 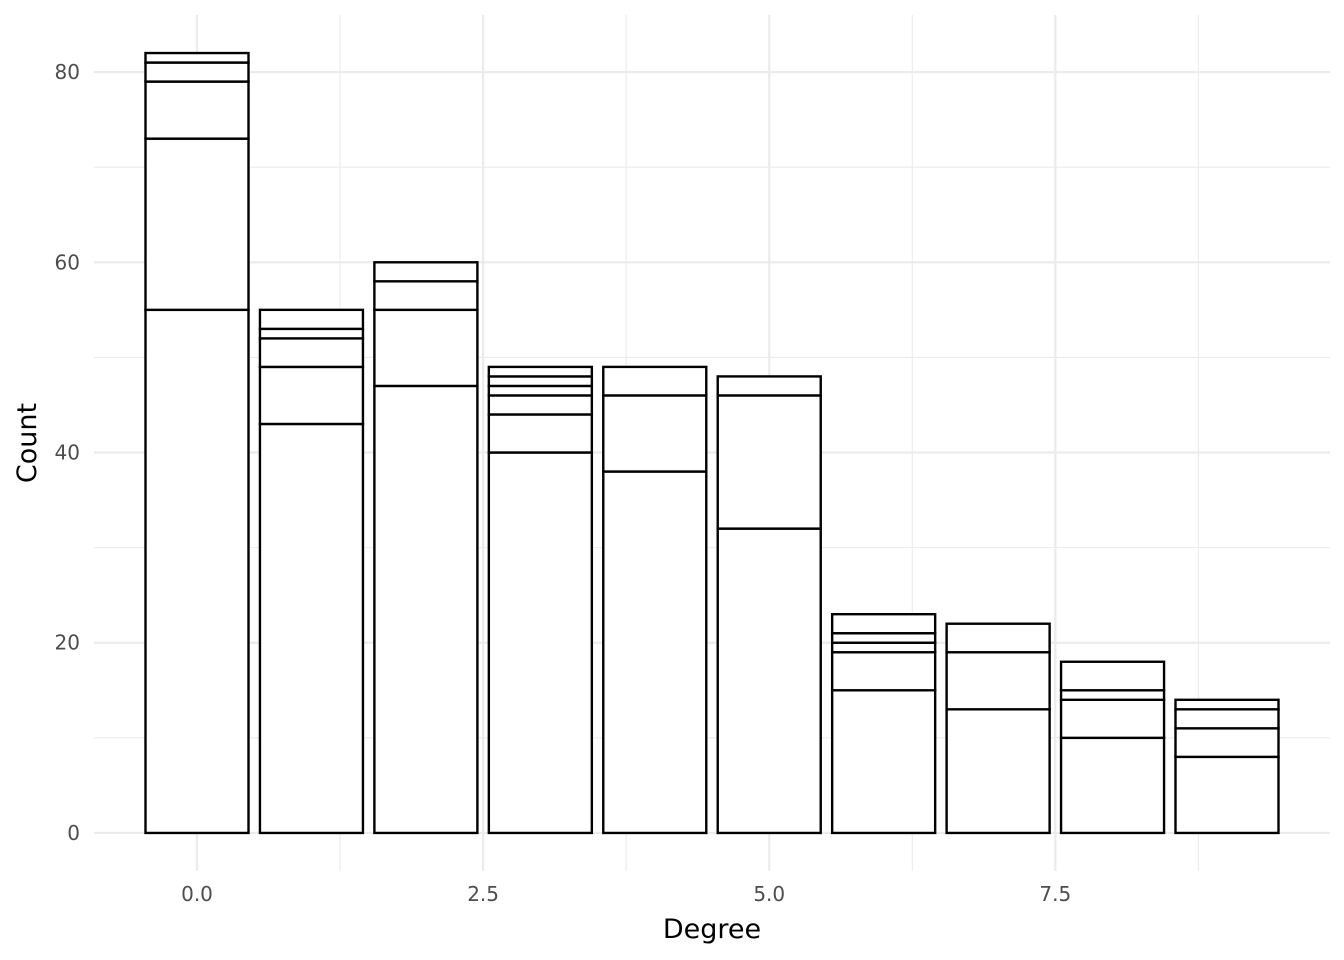 I want to click on x-tick-label: 5.0, so click(x=769, y=894).